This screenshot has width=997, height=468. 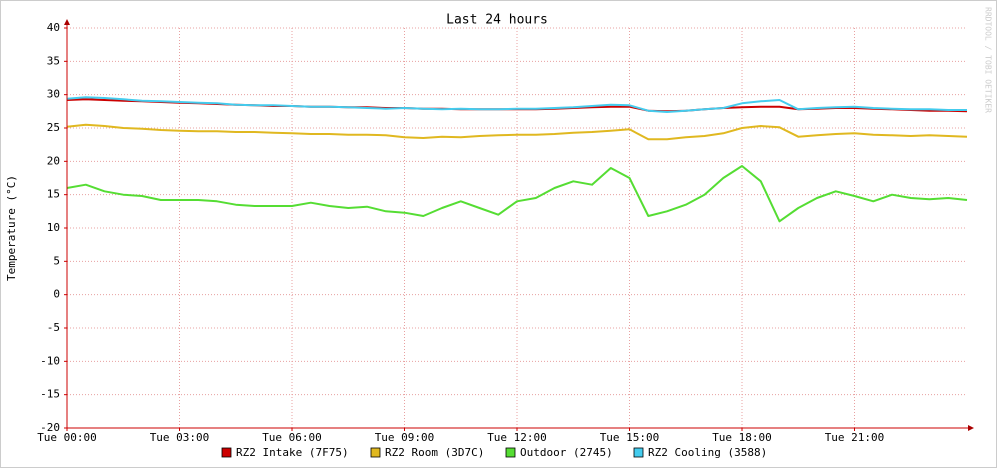 I want to click on y-tick-label: 35, so click(x=53, y=60).